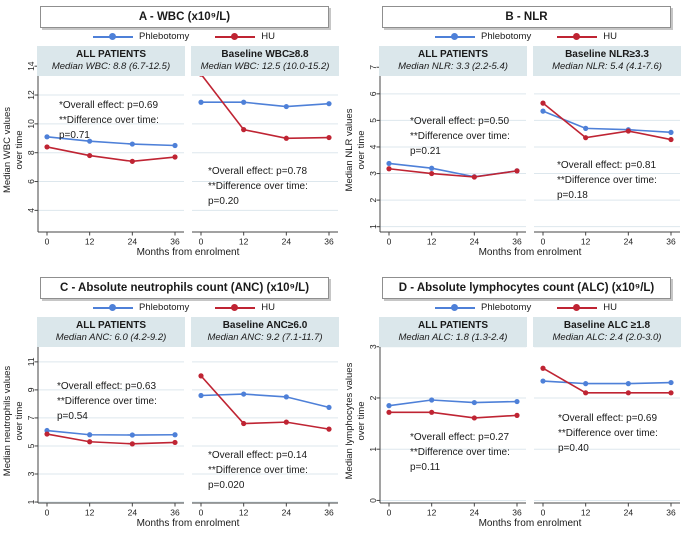 This screenshot has width=685, height=542. What do you see at coordinates (188, 523) in the screenshot?
I see `x-axis-title: Months from enrolment` at bounding box center [188, 523].